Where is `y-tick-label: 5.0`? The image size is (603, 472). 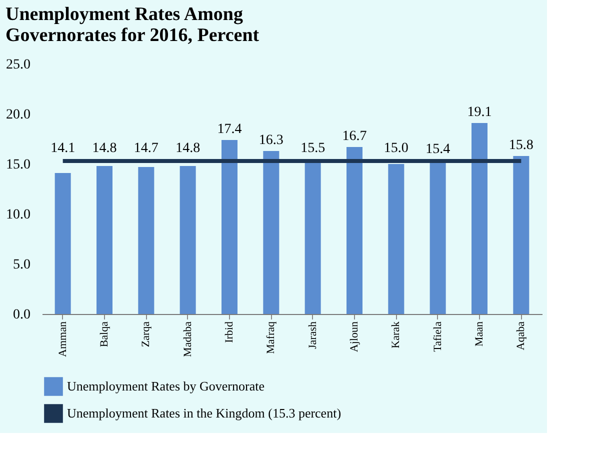 y-tick-label: 5.0 is located at coordinates (21, 265).